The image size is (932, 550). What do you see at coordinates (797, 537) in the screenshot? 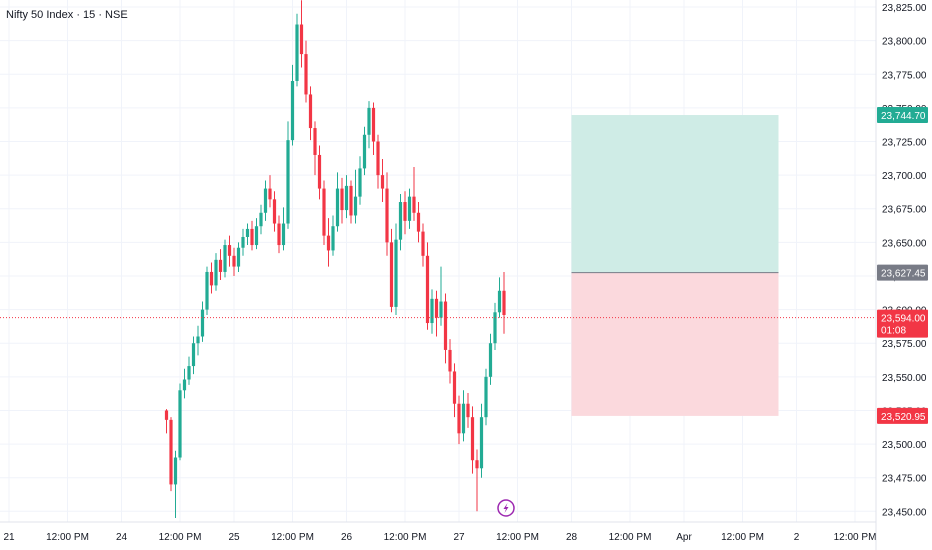
I see `x-tick-label: 2` at bounding box center [797, 537].